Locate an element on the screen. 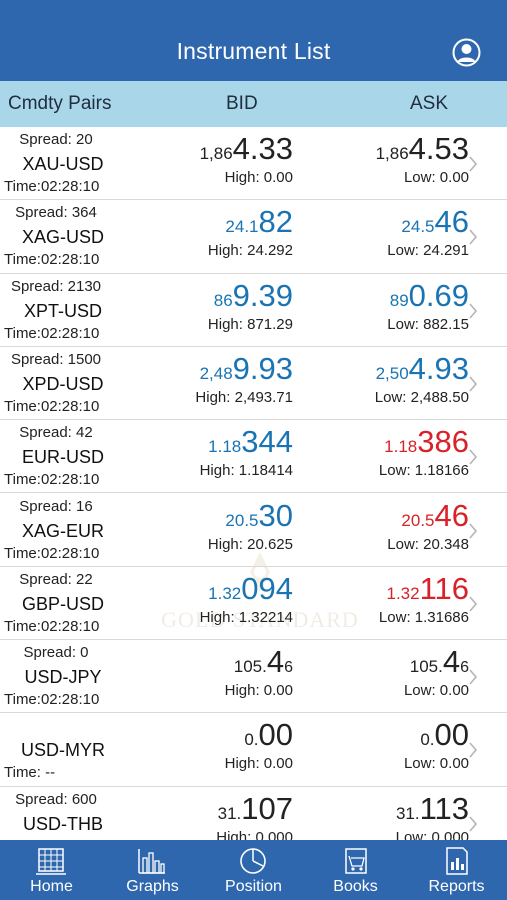 This screenshot has height=900, width=507. bid-quote: 1.32094 High: 1.32214 is located at coordinates (246, 598).